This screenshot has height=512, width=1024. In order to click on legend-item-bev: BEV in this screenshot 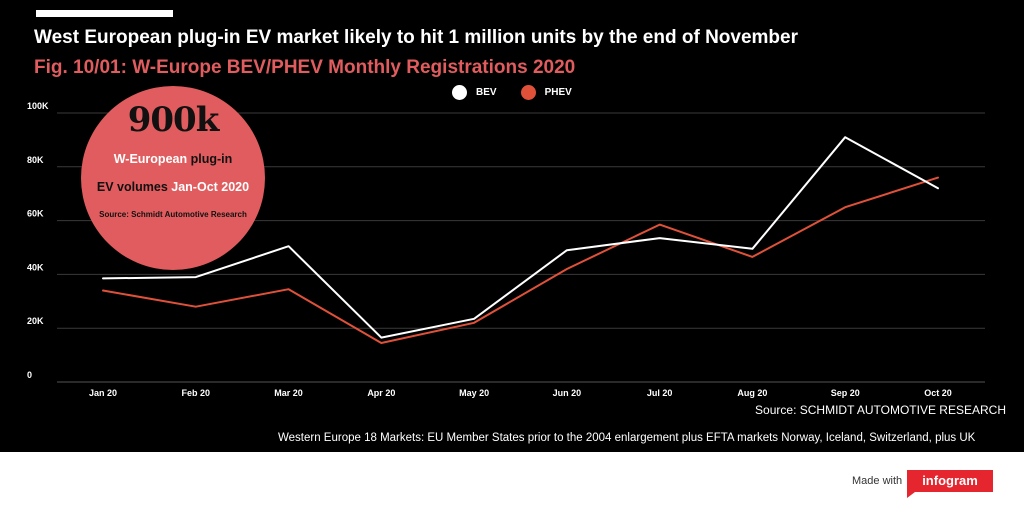, I will do `click(474, 92)`.